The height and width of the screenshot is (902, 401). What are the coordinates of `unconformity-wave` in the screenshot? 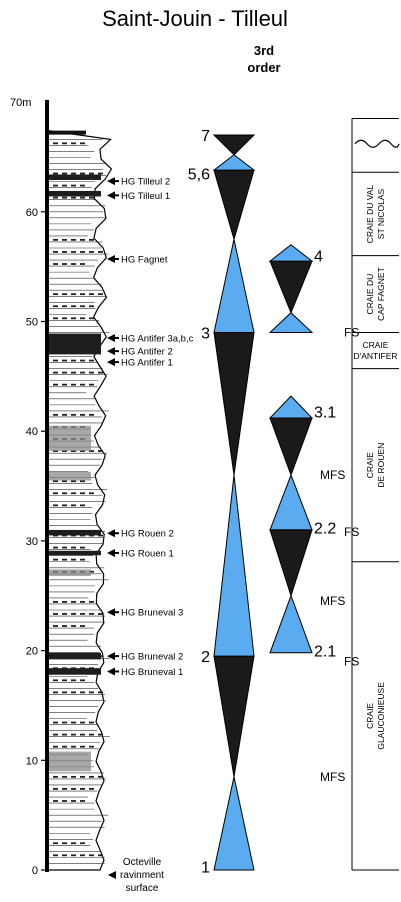 It's located at (377, 143).